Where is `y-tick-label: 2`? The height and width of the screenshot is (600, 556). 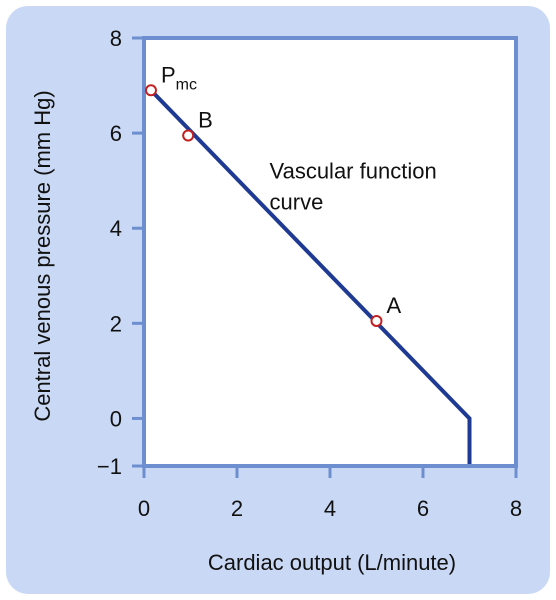
y-tick-label: 2 is located at coordinates (116, 323).